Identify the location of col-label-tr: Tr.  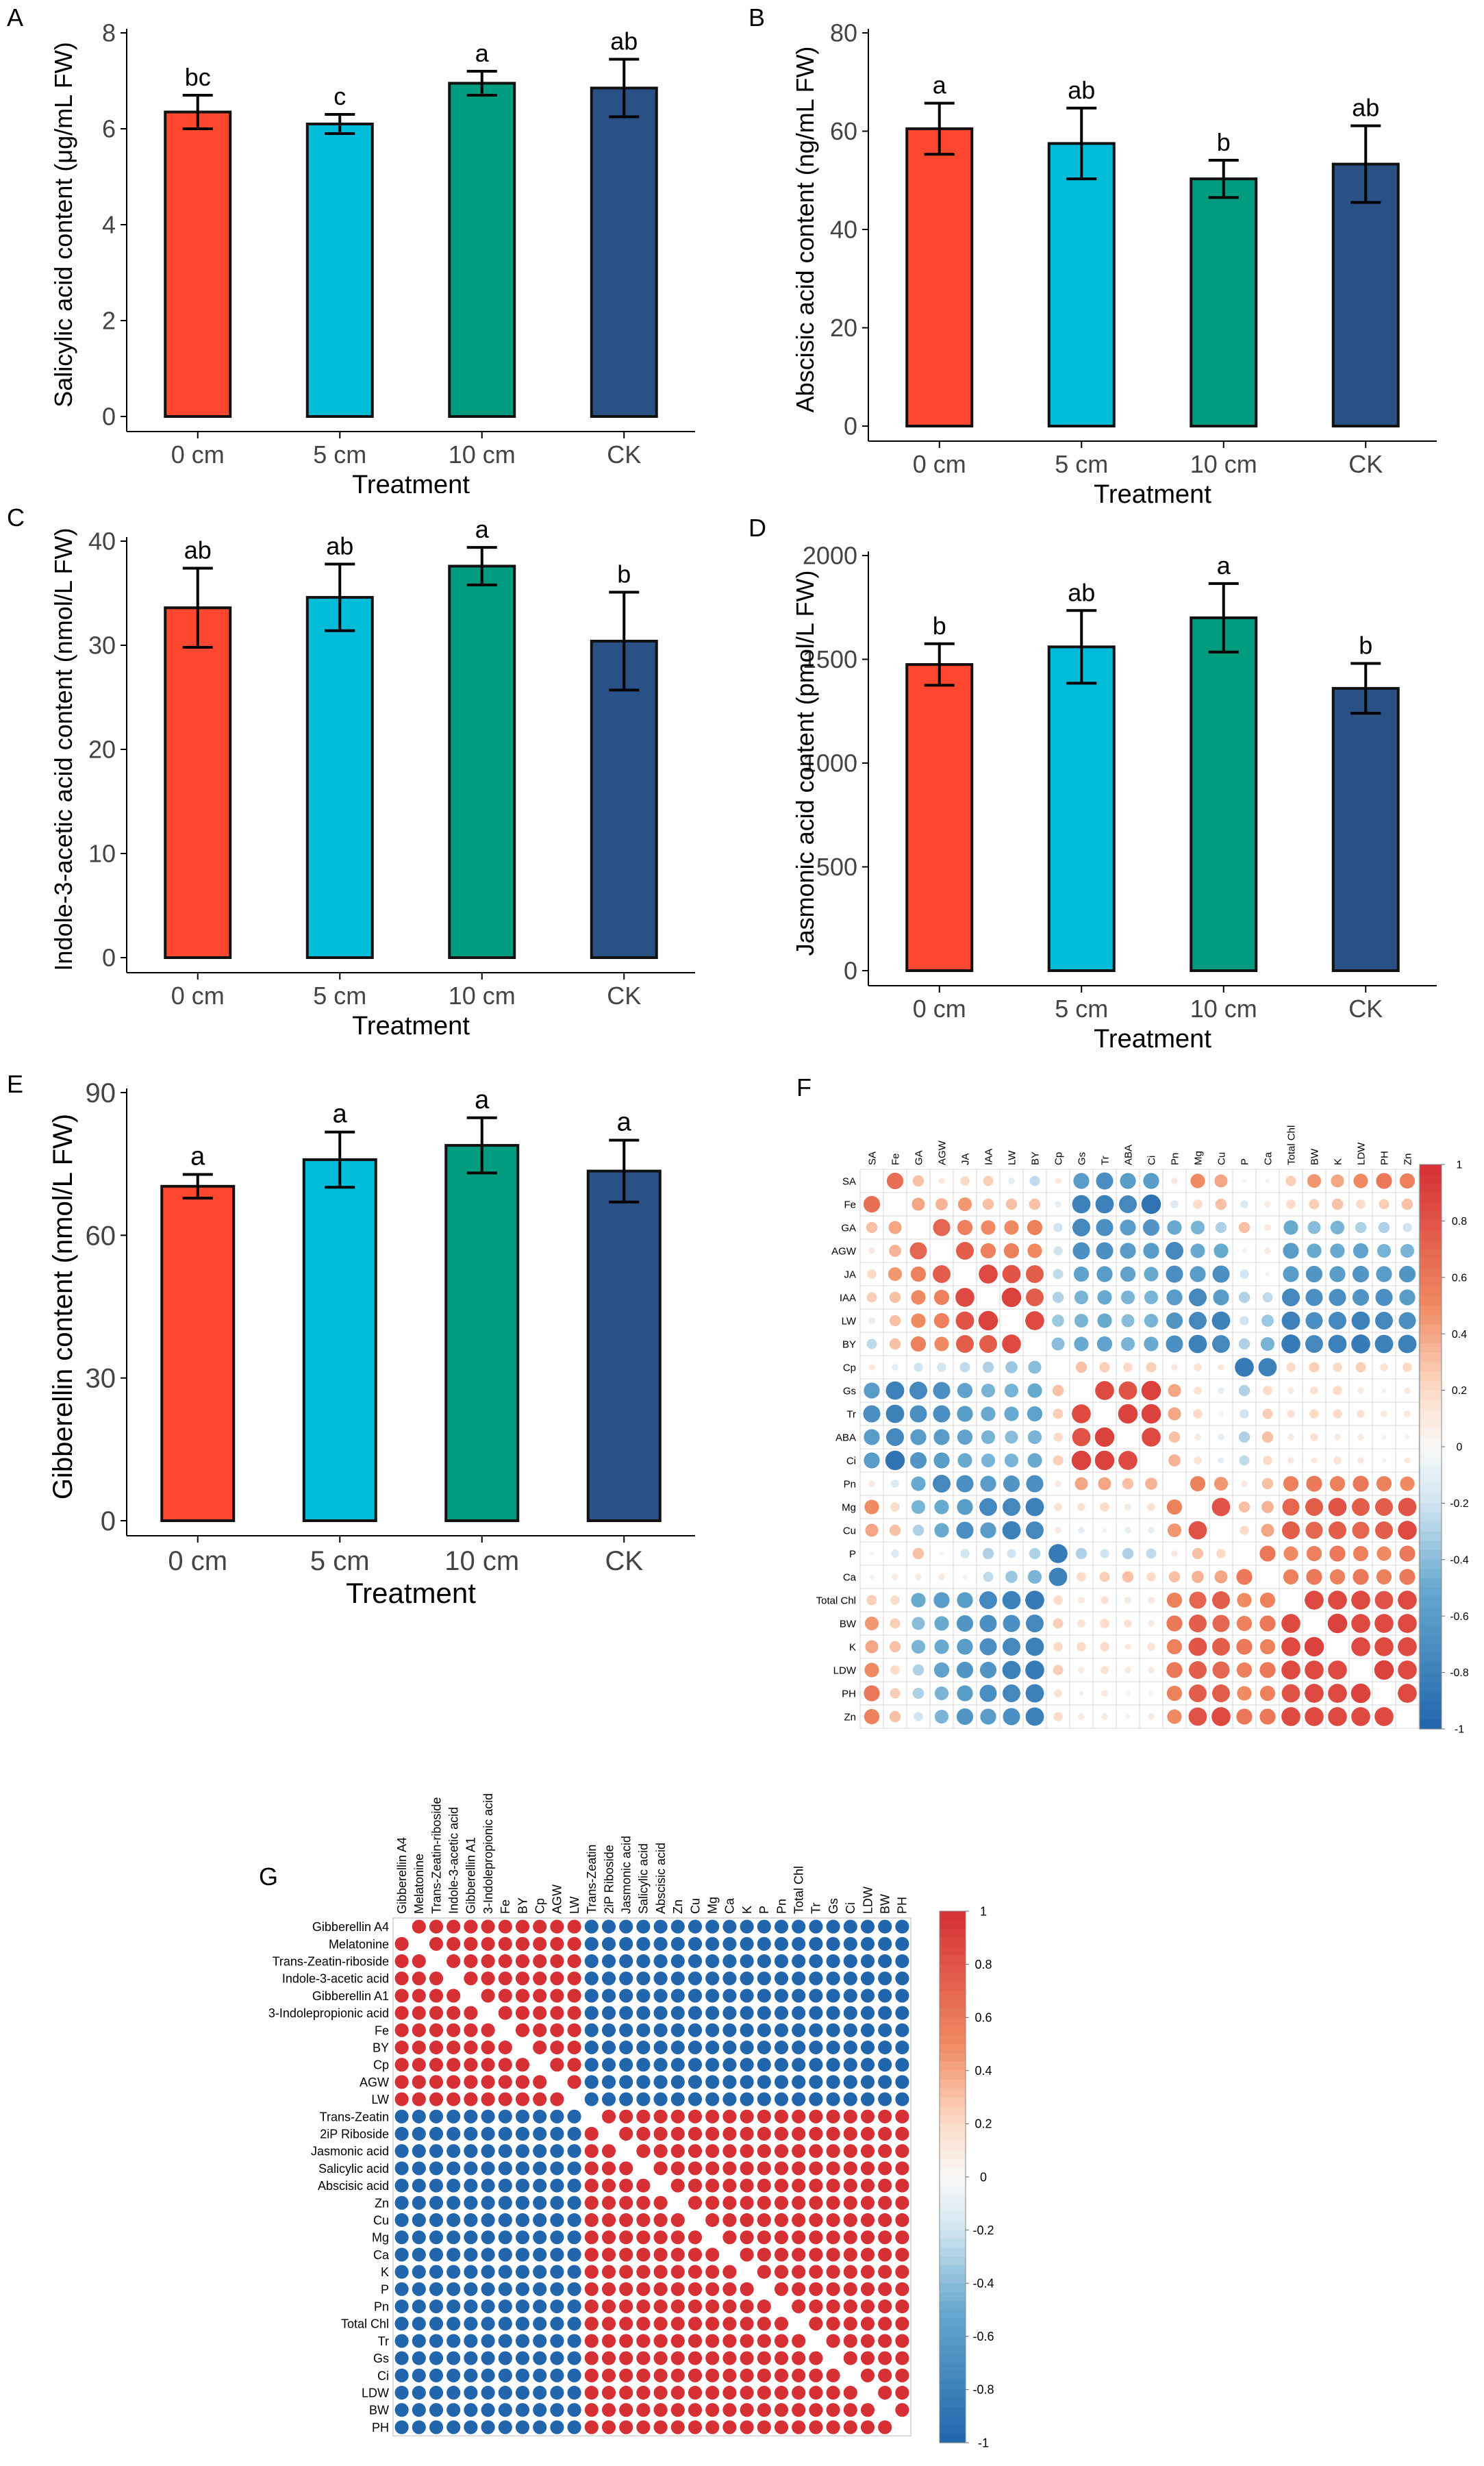
(816, 1908).